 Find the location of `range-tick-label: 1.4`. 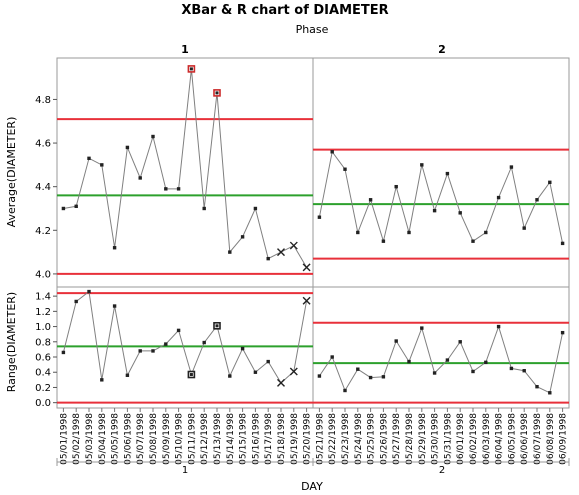

range-tick-label: 1.4 is located at coordinates (43, 297).